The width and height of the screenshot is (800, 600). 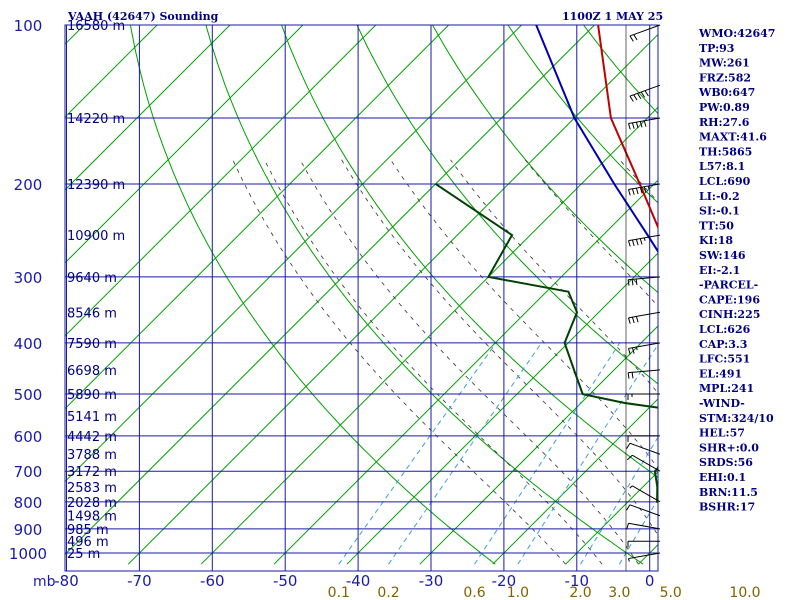 I want to click on mixing-ratio-label: 3.0, so click(x=619, y=592).